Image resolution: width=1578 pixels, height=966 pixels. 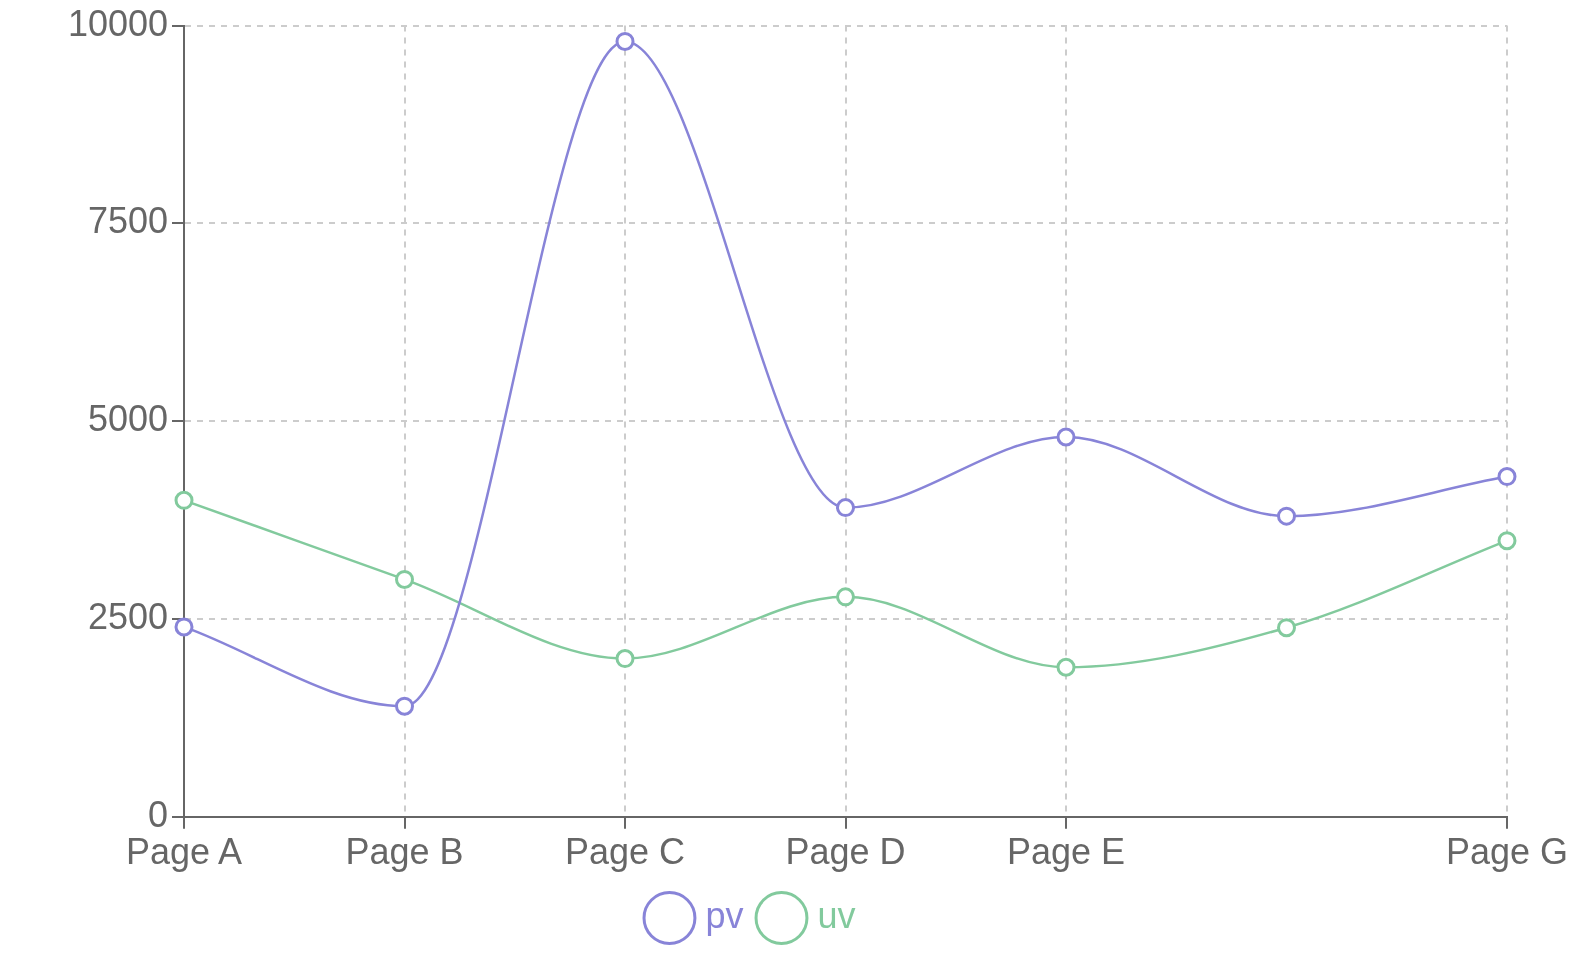 What do you see at coordinates (127, 221) in the screenshot?
I see `y-tick-label: 7500` at bounding box center [127, 221].